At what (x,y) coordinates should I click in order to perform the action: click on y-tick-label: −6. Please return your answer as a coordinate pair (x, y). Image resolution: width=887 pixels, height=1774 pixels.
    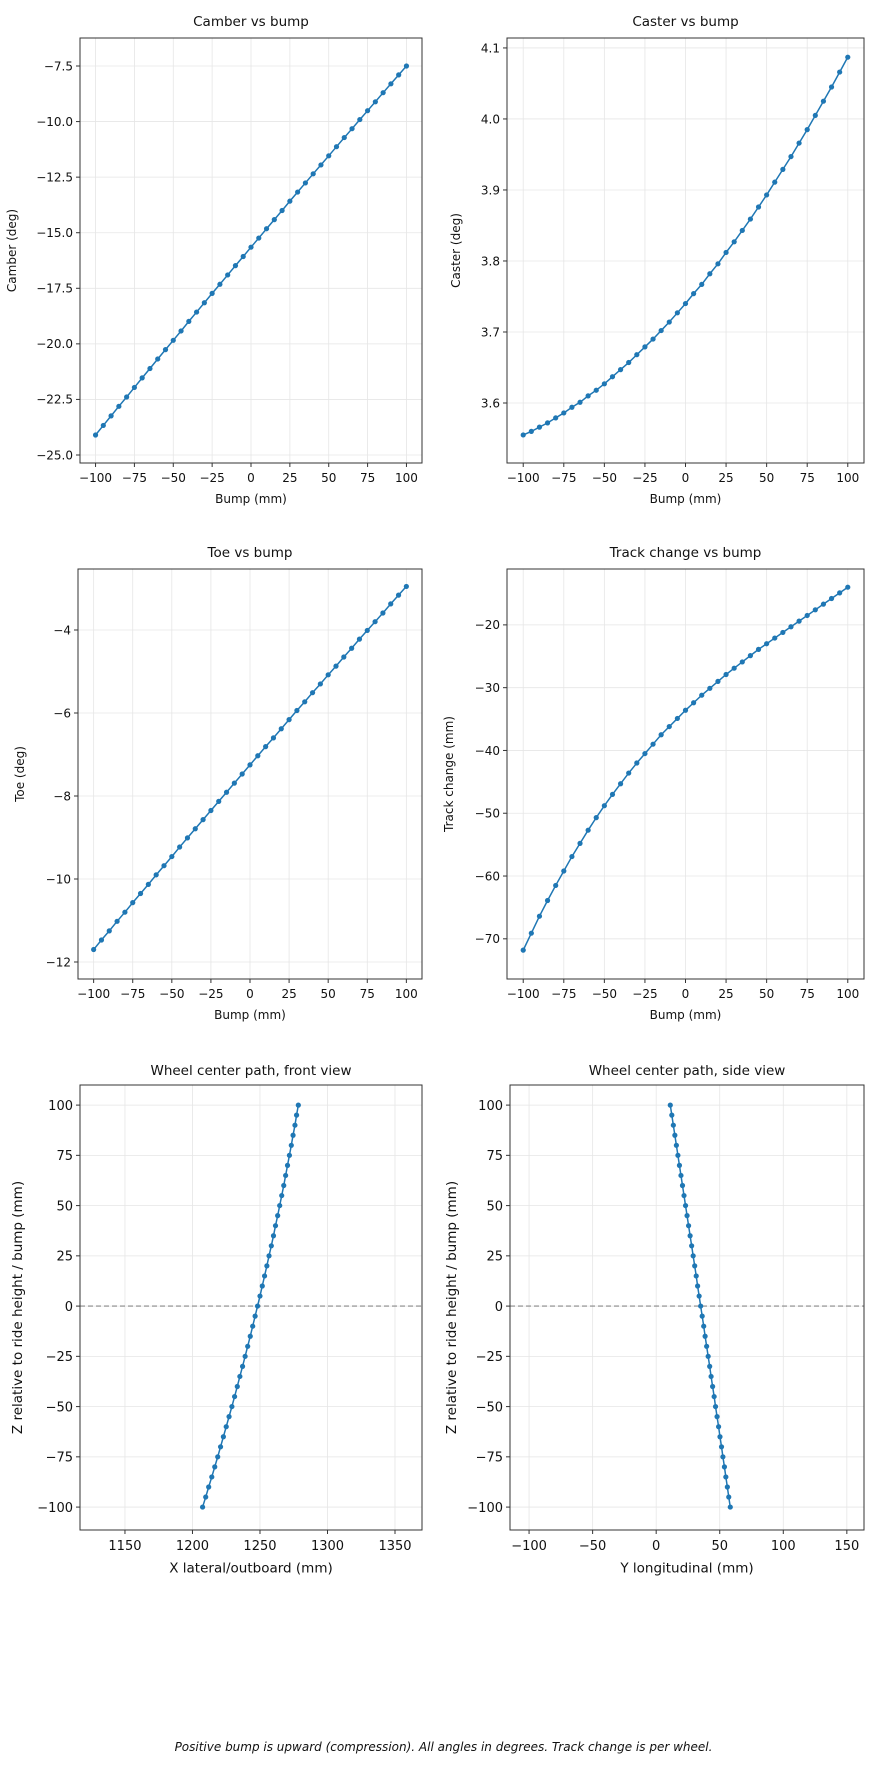
    Looking at the image, I should click on (62, 713).